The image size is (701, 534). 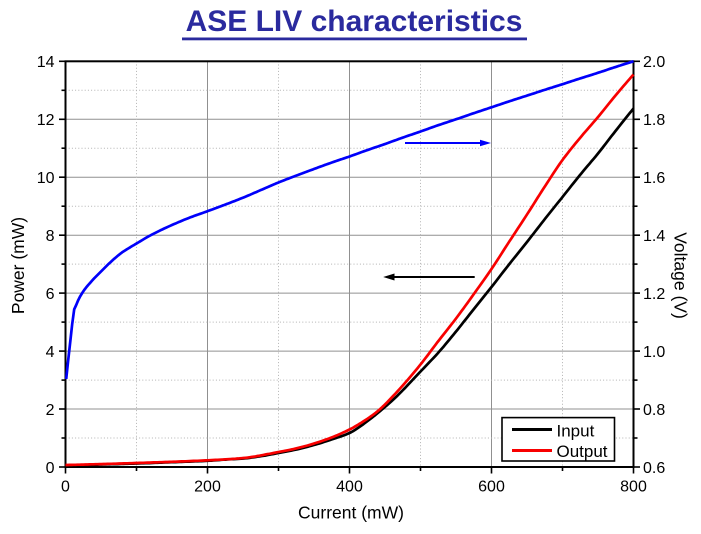 I want to click on svg-text: 1.2, so click(x=654, y=294).